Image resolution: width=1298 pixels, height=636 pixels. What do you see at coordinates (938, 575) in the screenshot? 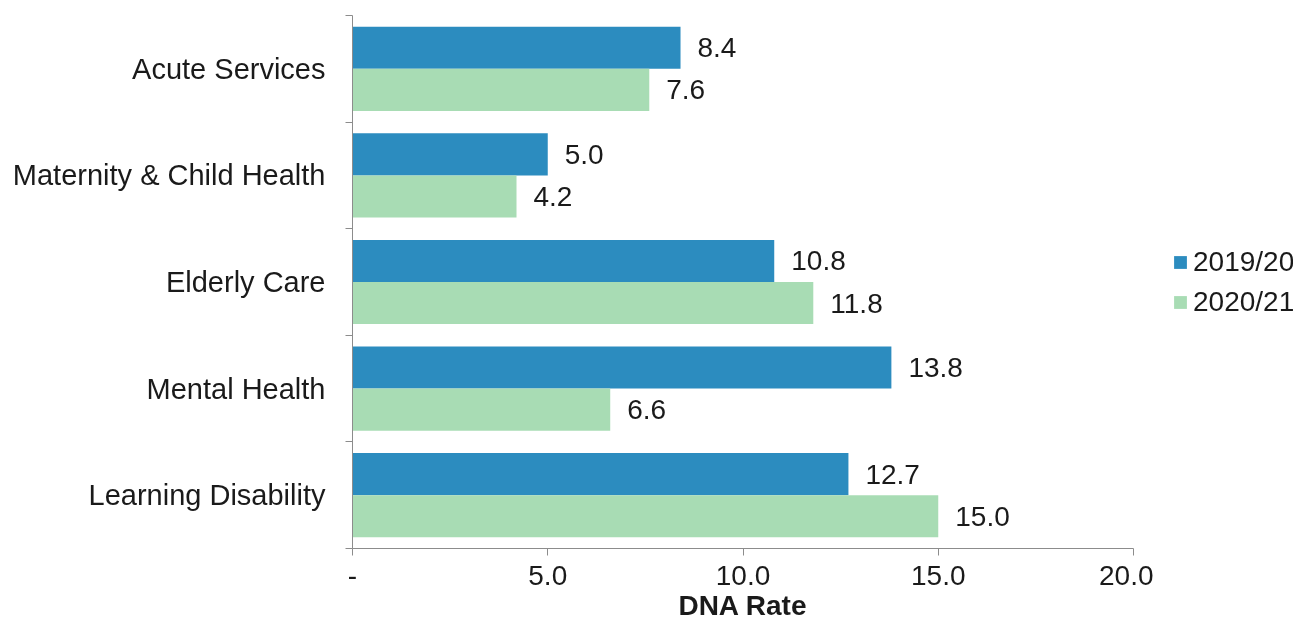
I see `x-tick-label: 15.0` at bounding box center [938, 575].